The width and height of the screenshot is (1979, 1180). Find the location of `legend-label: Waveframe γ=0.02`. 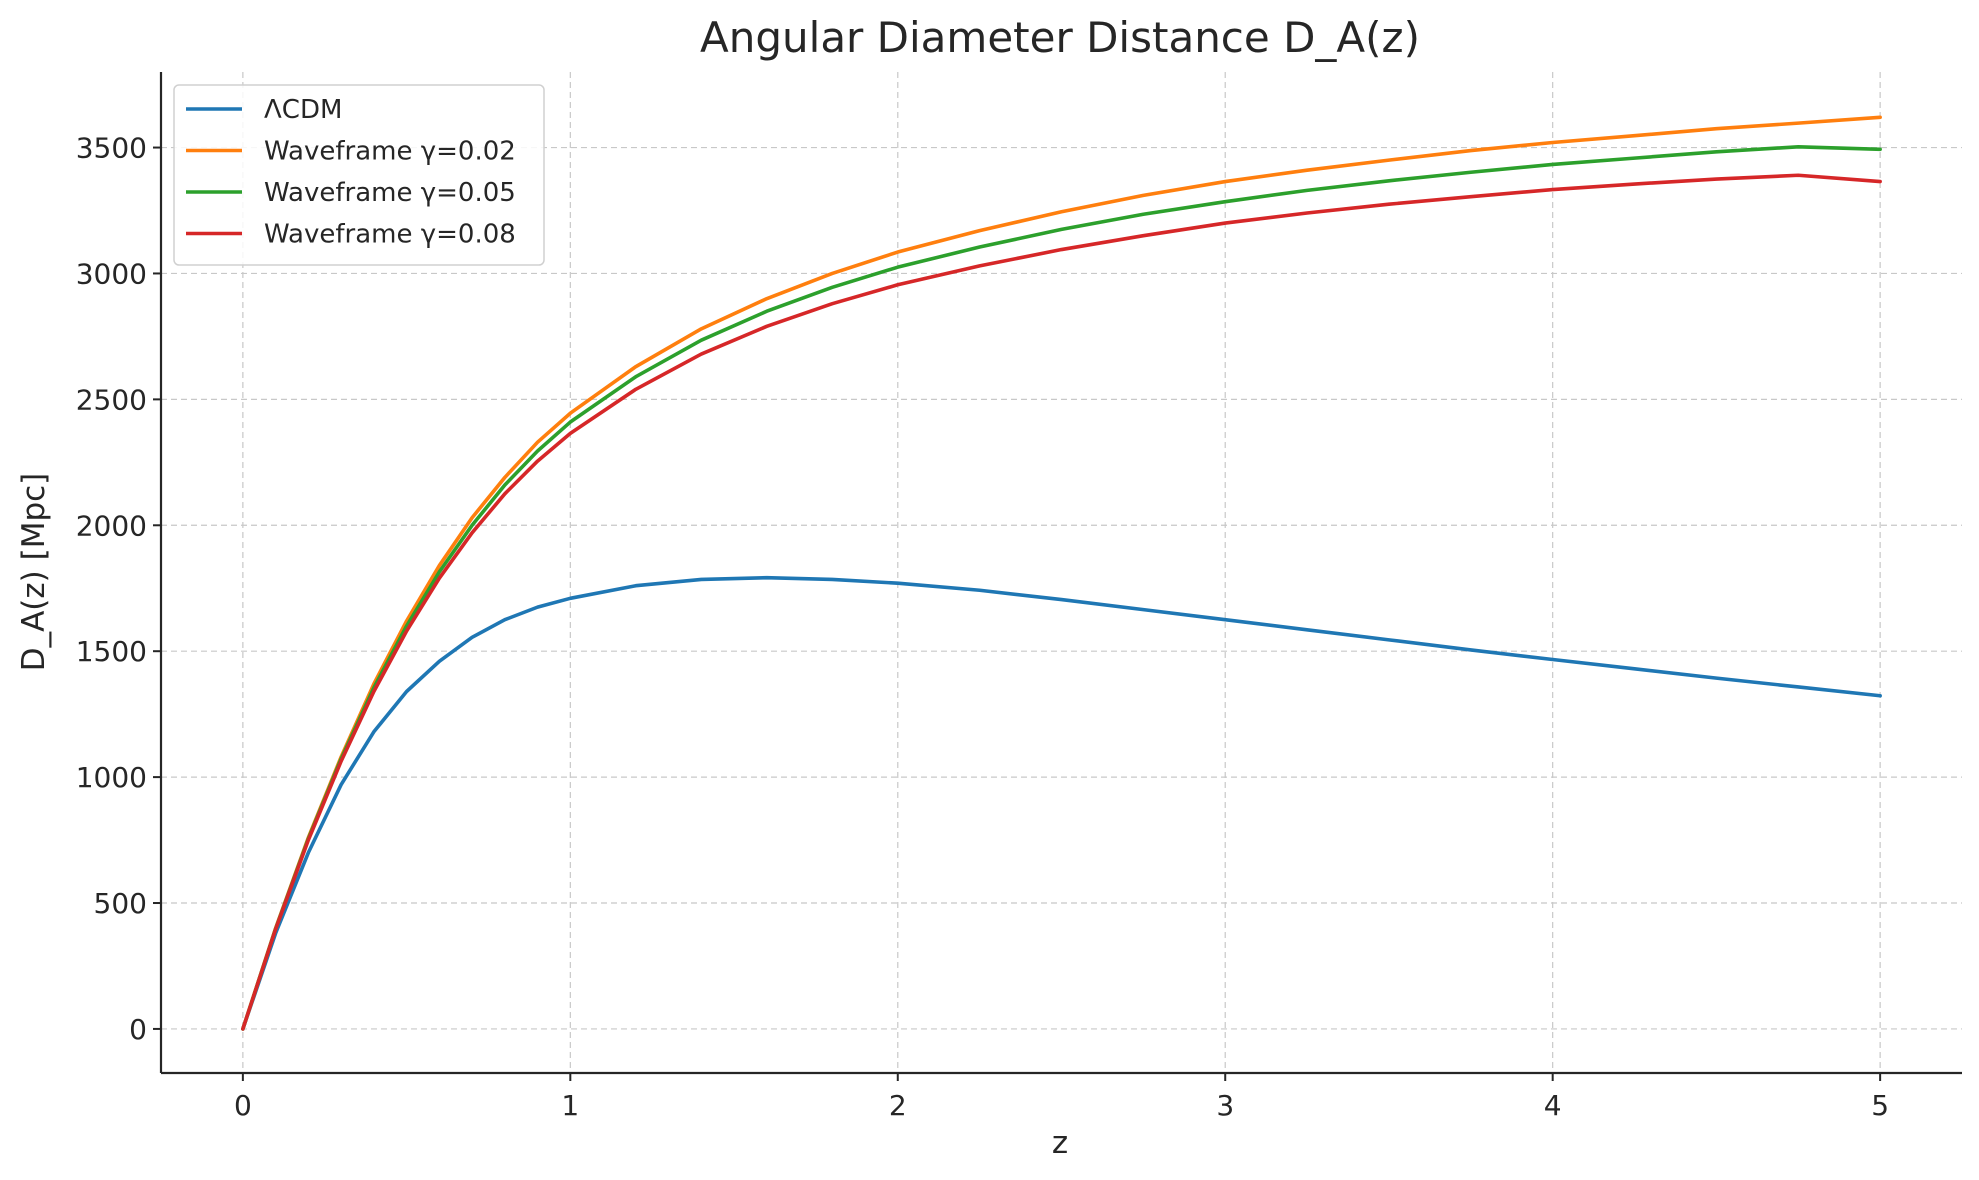

legend-label: Waveframe γ=0.02 is located at coordinates (390, 152).